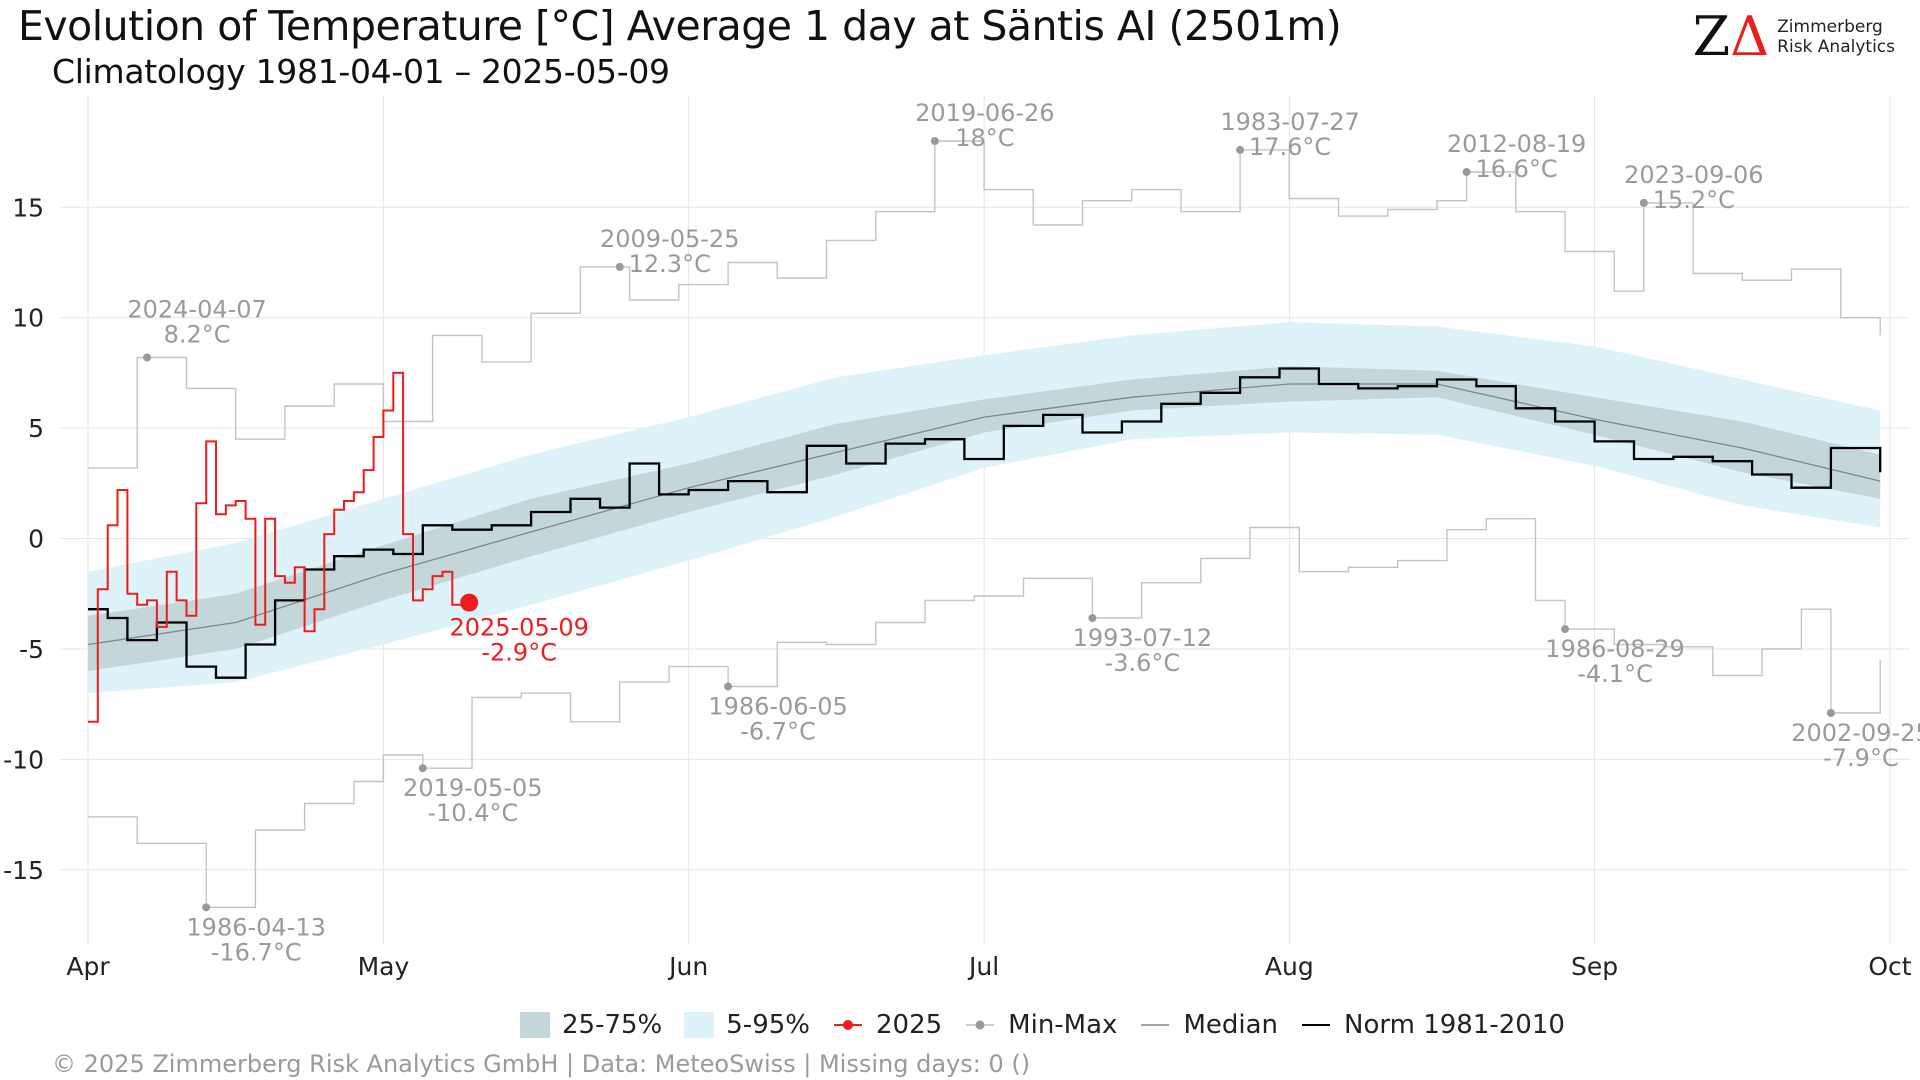  What do you see at coordinates (778, 732) in the screenshot?
I see `record-value-label: -6.7°C` at bounding box center [778, 732].